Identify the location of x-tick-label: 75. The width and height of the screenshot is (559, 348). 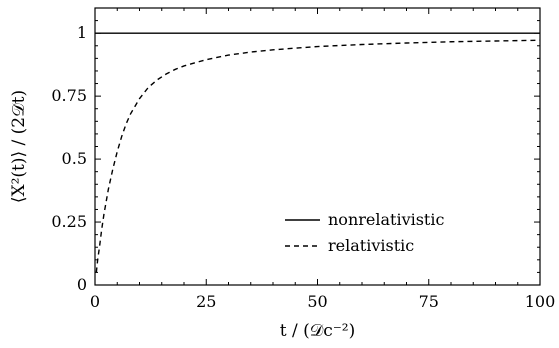
(429, 301).